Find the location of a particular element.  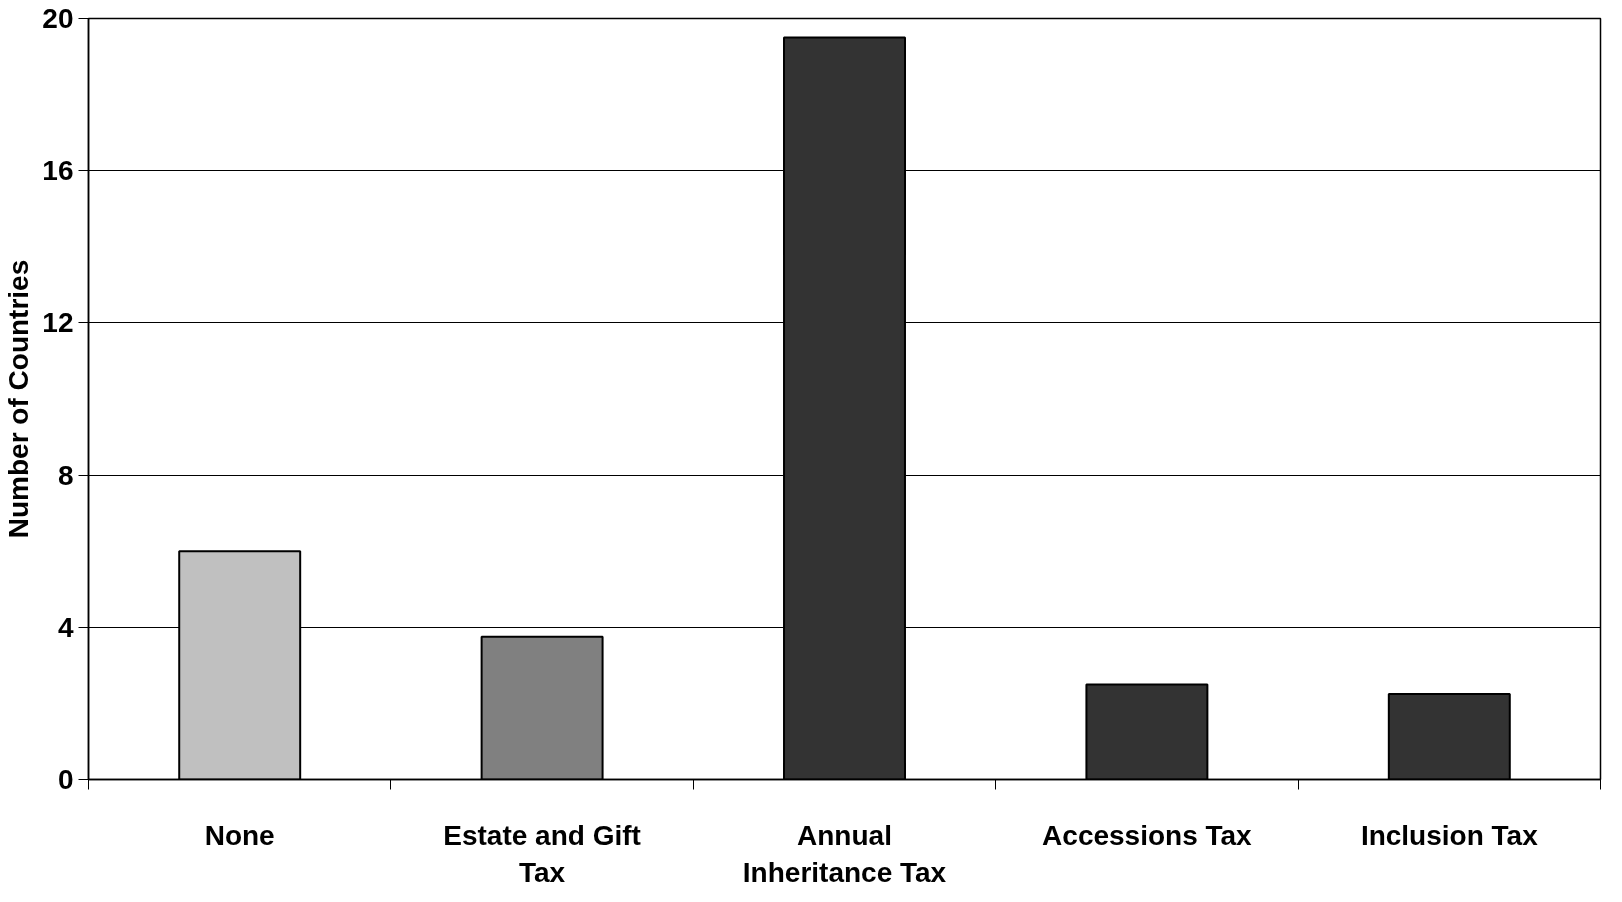

y-tick-label: 8 is located at coordinates (65, 475).